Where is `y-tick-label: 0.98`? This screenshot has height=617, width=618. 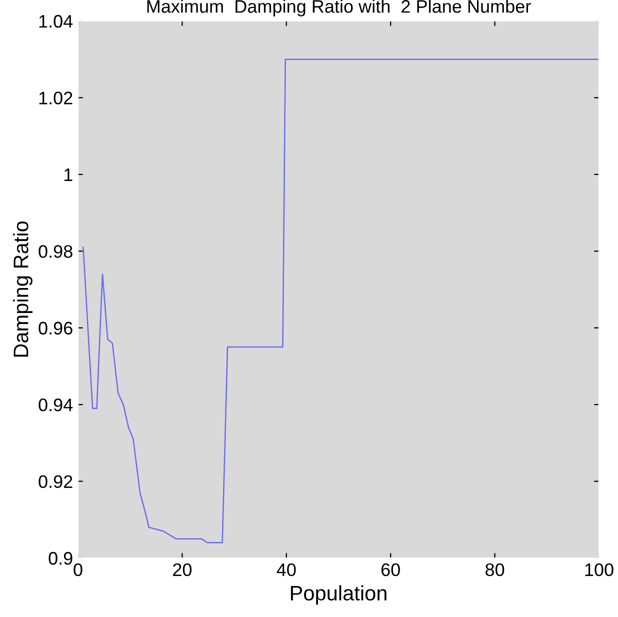 y-tick-label: 0.98 is located at coordinates (55, 251).